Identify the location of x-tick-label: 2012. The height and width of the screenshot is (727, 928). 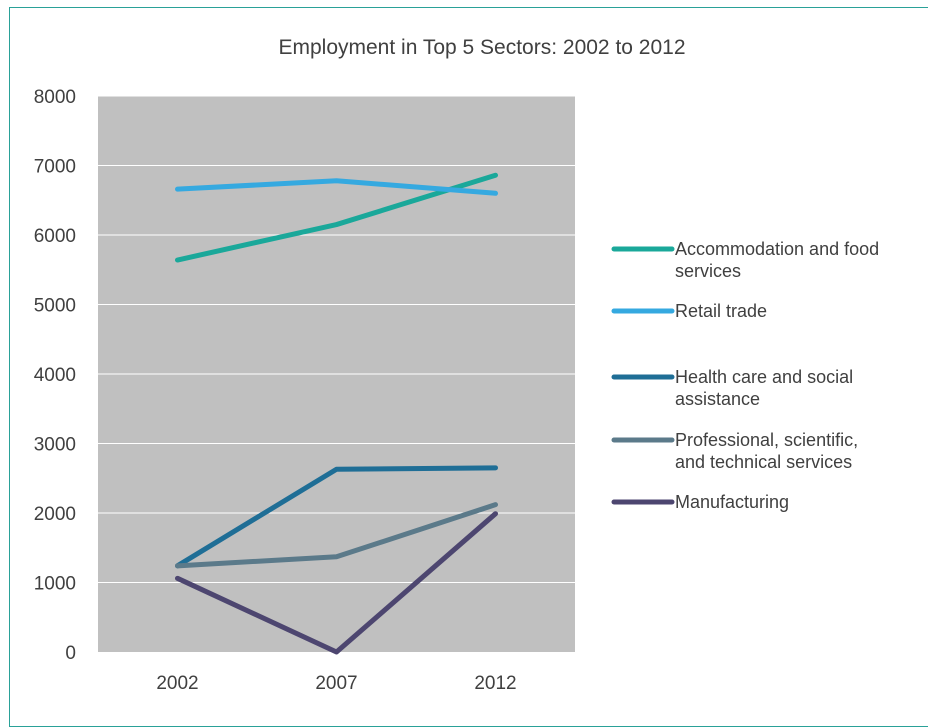
(495, 683).